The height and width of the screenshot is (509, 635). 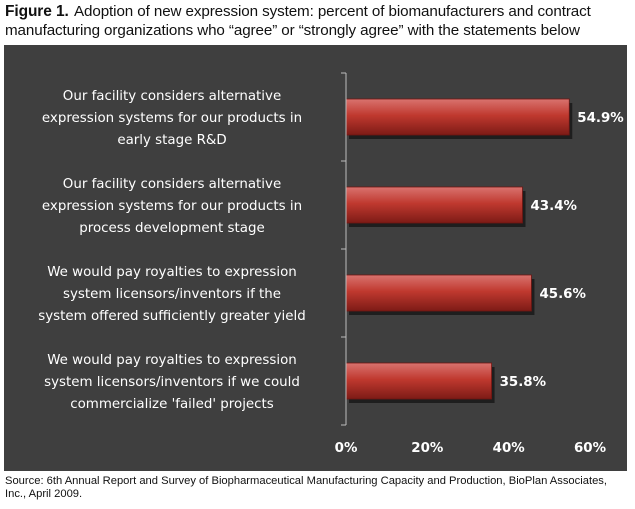 What do you see at coordinates (172, 404) in the screenshot?
I see `category-label-line: commercialize 'failed' projects` at bounding box center [172, 404].